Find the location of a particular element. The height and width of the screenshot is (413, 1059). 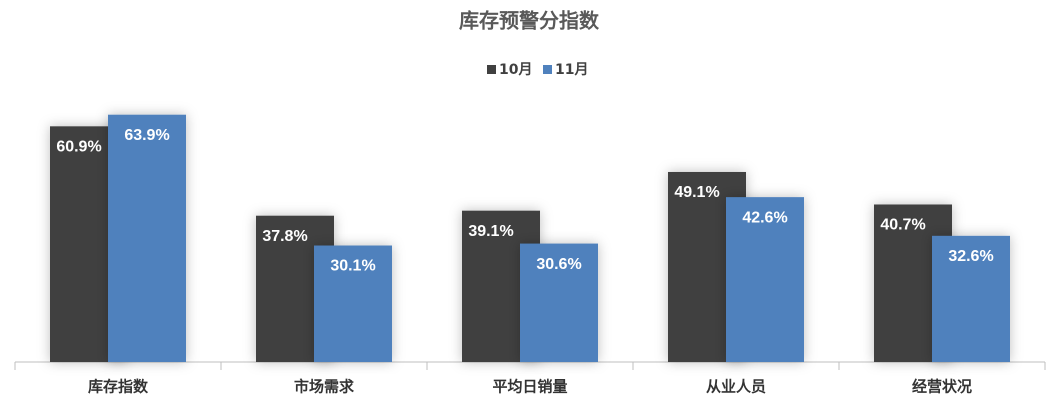

x-tick-label: 平均日销量 is located at coordinates (529, 387).